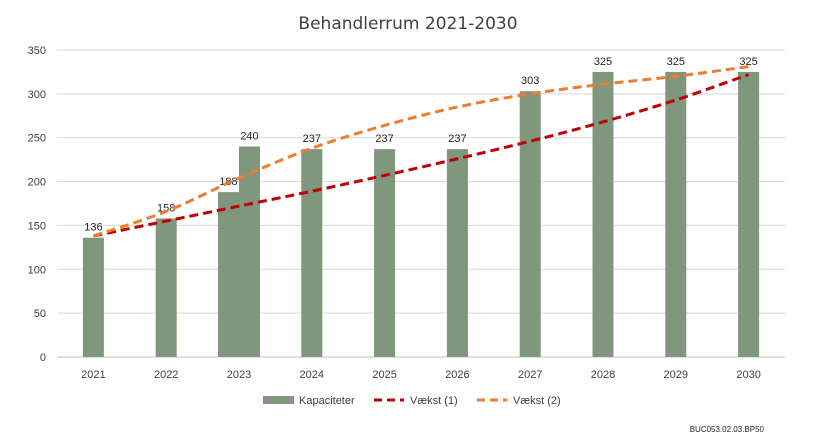 This screenshot has height=442, width=834. What do you see at coordinates (530, 81) in the screenshot?
I see `bar-data-label: 303` at bounding box center [530, 81].